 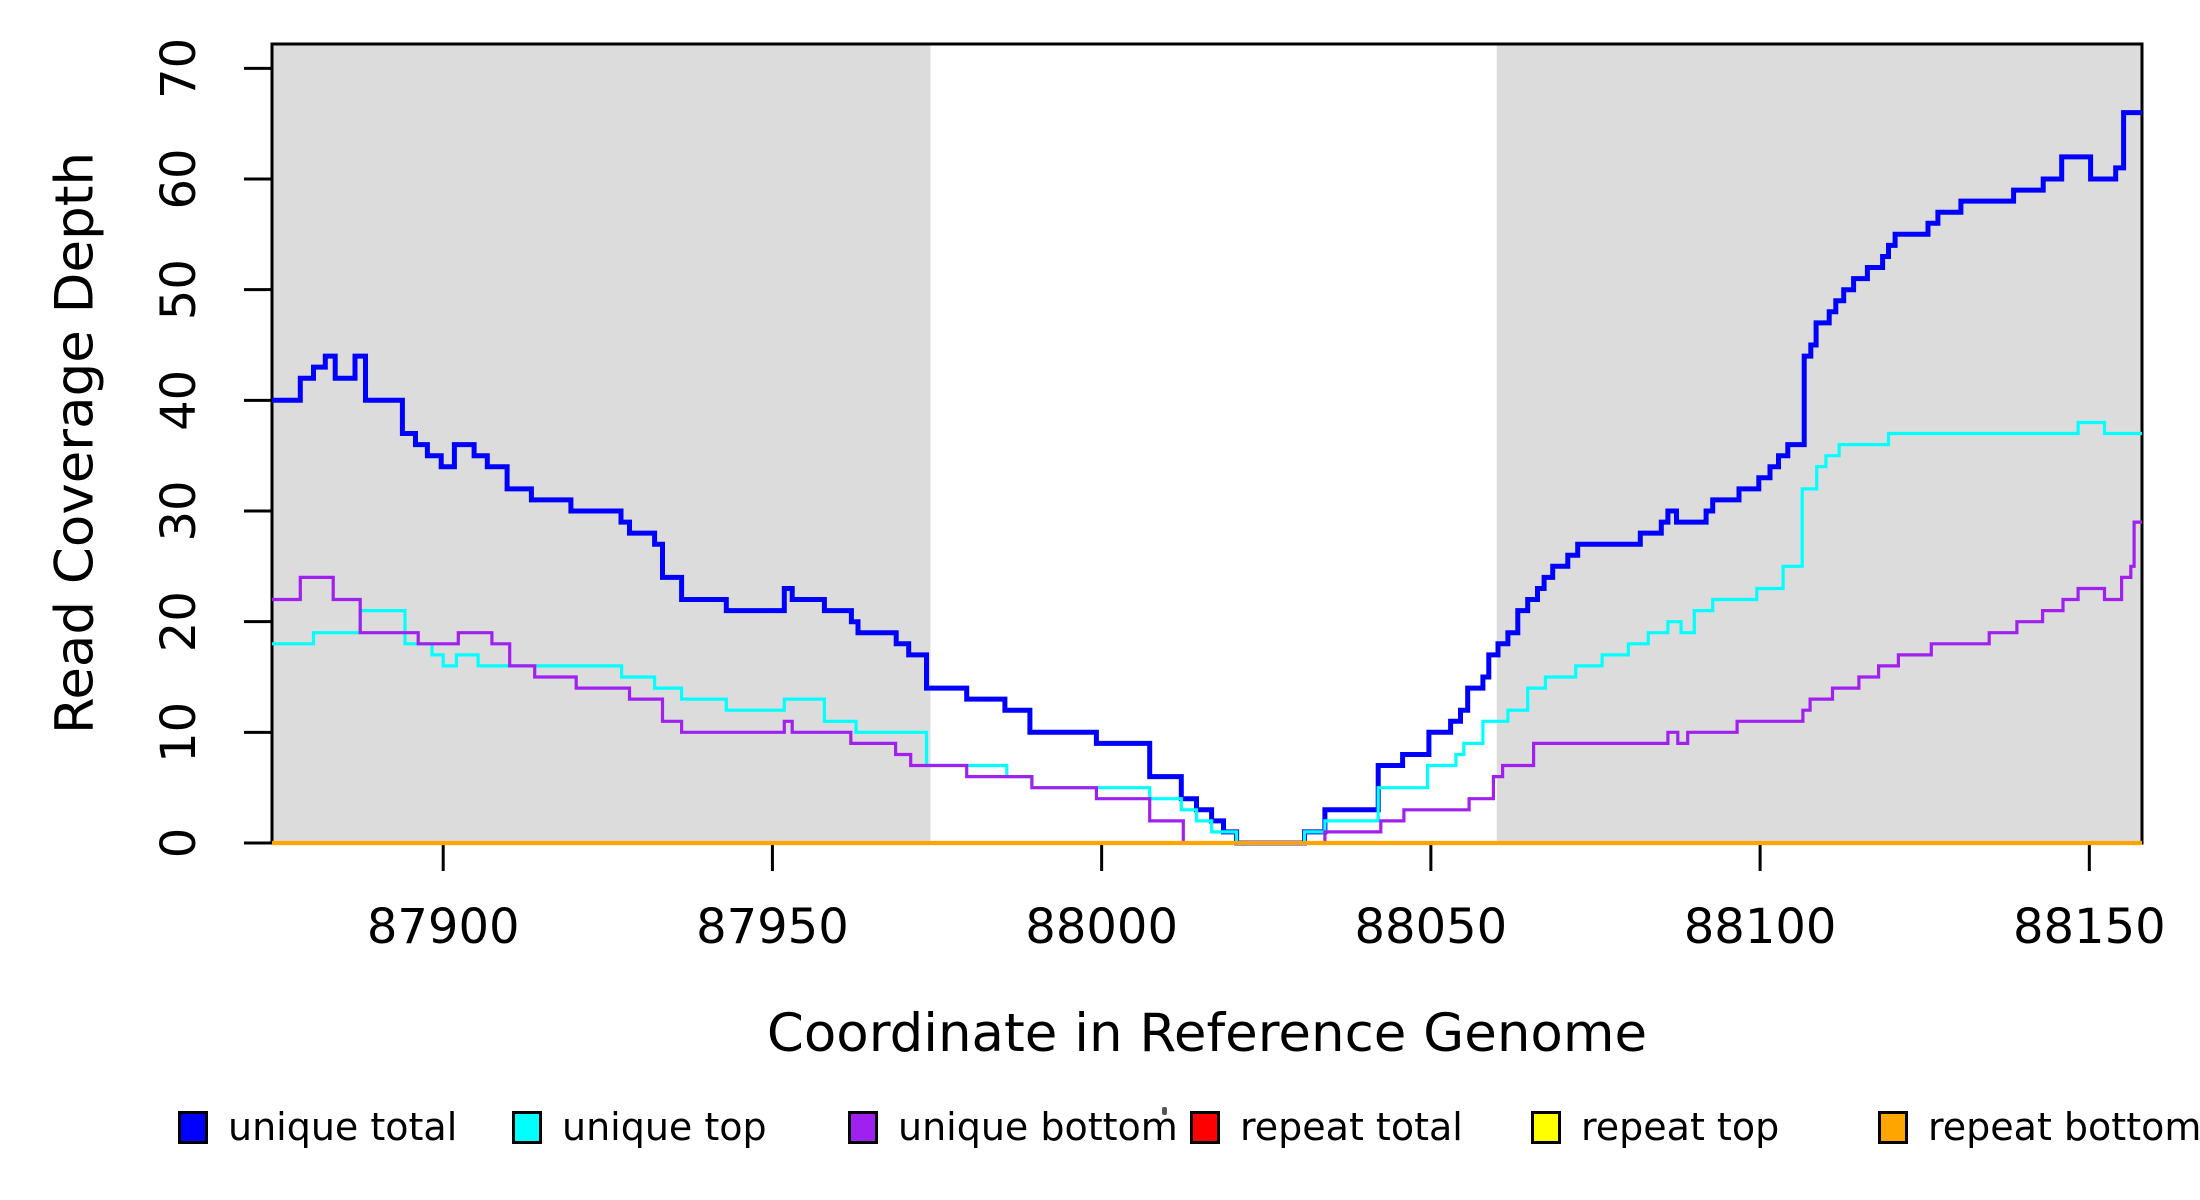 I want to click on legend-item-unique-top: unique top, so click(x=639, y=1127).